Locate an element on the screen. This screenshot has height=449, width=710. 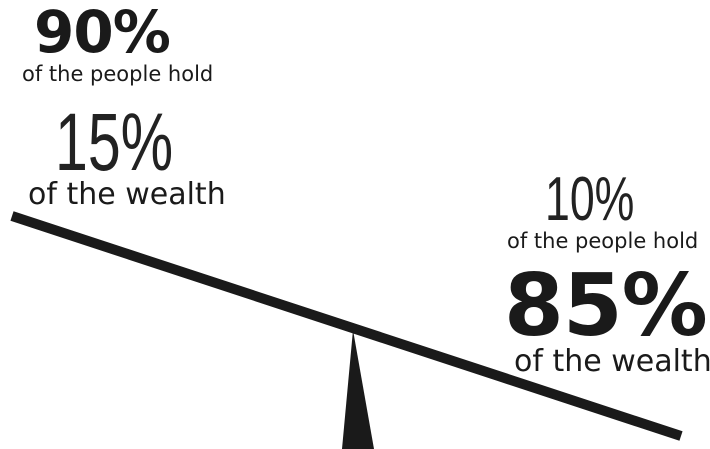
right-wealth-caption: of the wealth is located at coordinates (612, 361).